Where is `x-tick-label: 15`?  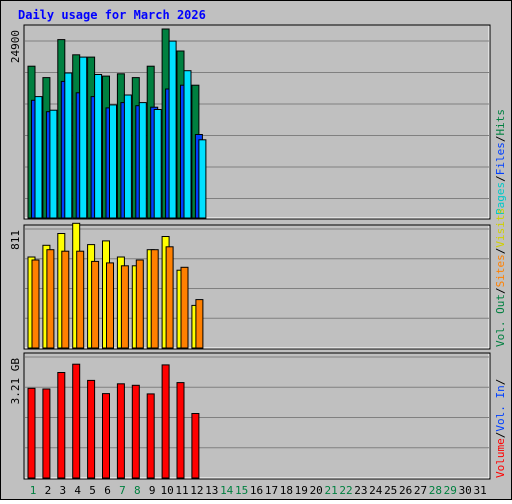
x-tick-label: 15 is located at coordinates (241, 490).